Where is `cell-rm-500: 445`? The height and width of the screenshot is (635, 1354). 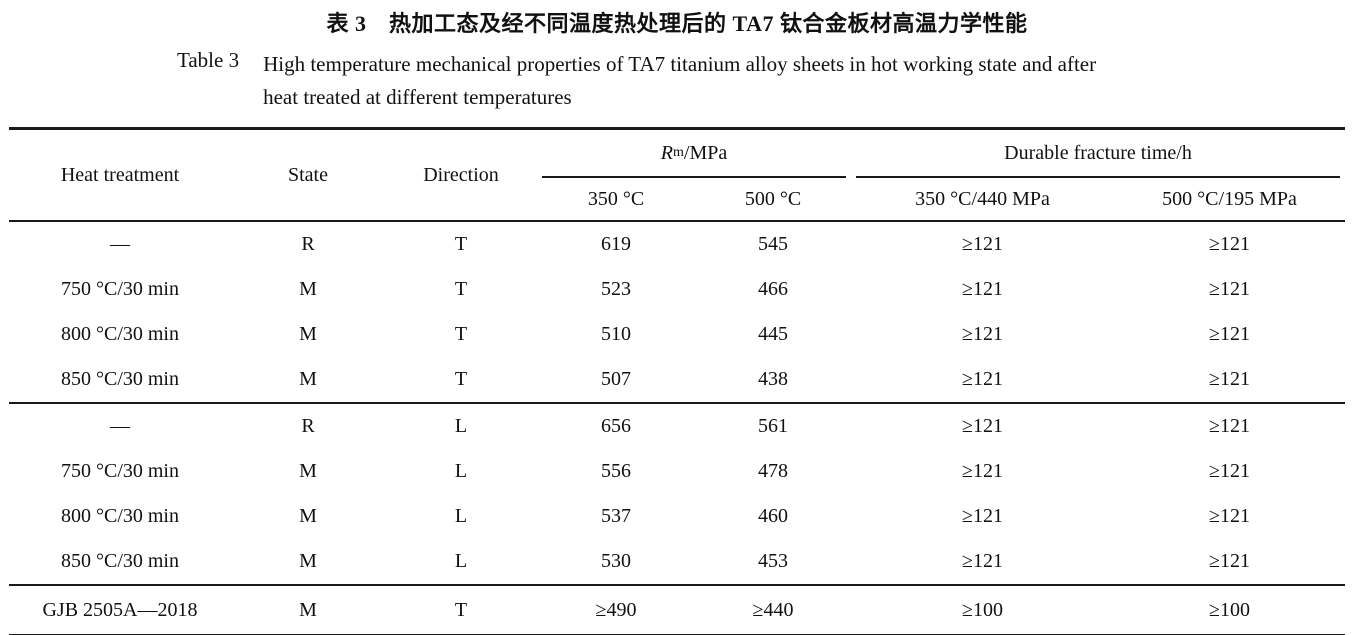
cell-rm-500: 445 is located at coordinates (773, 334).